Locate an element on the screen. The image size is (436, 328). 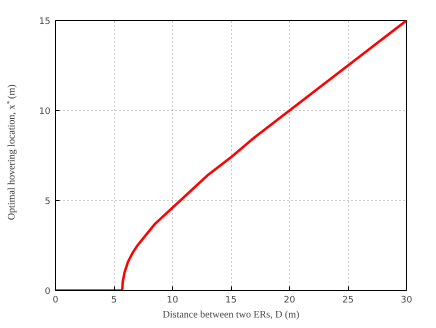
y-tick-label: 15 is located at coordinates (44, 22).